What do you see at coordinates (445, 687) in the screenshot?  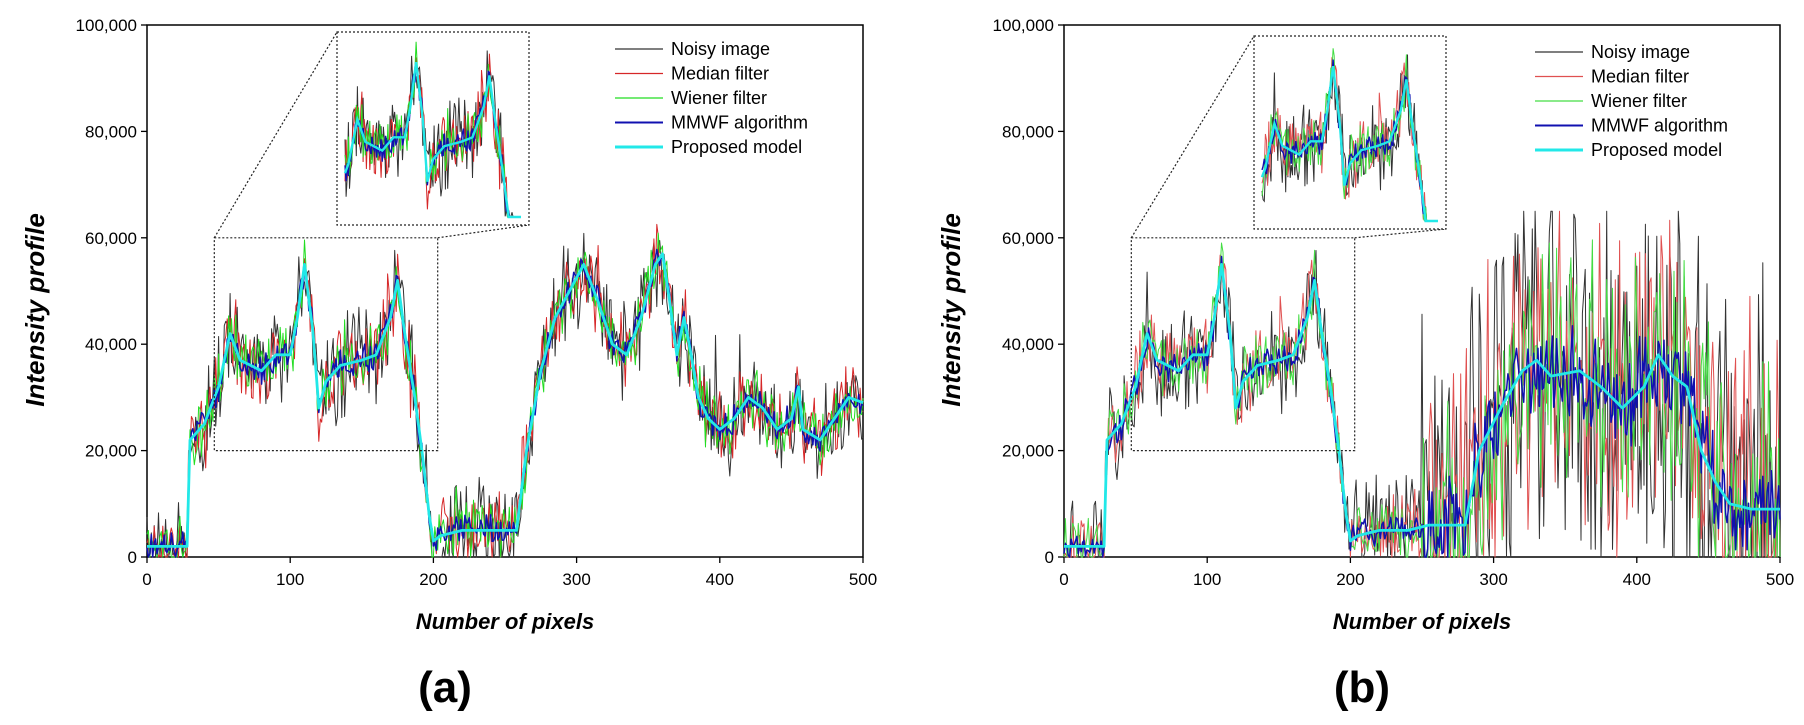 I see `panel-label-a: (a)` at bounding box center [445, 687].